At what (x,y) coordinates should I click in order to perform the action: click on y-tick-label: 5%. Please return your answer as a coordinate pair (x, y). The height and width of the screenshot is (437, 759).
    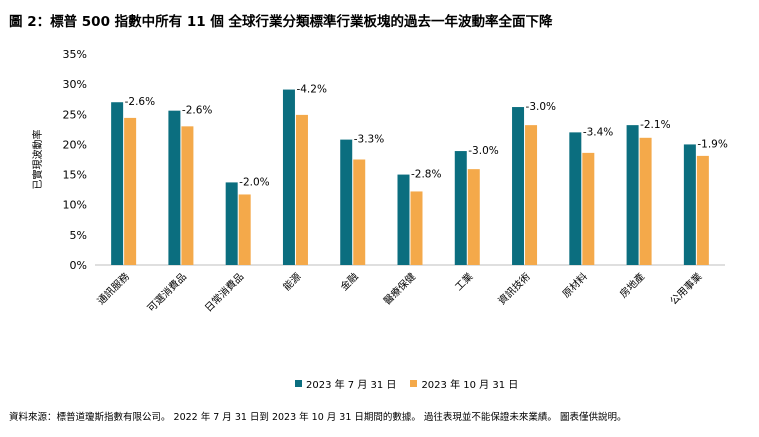
    Looking at the image, I should click on (78, 235).